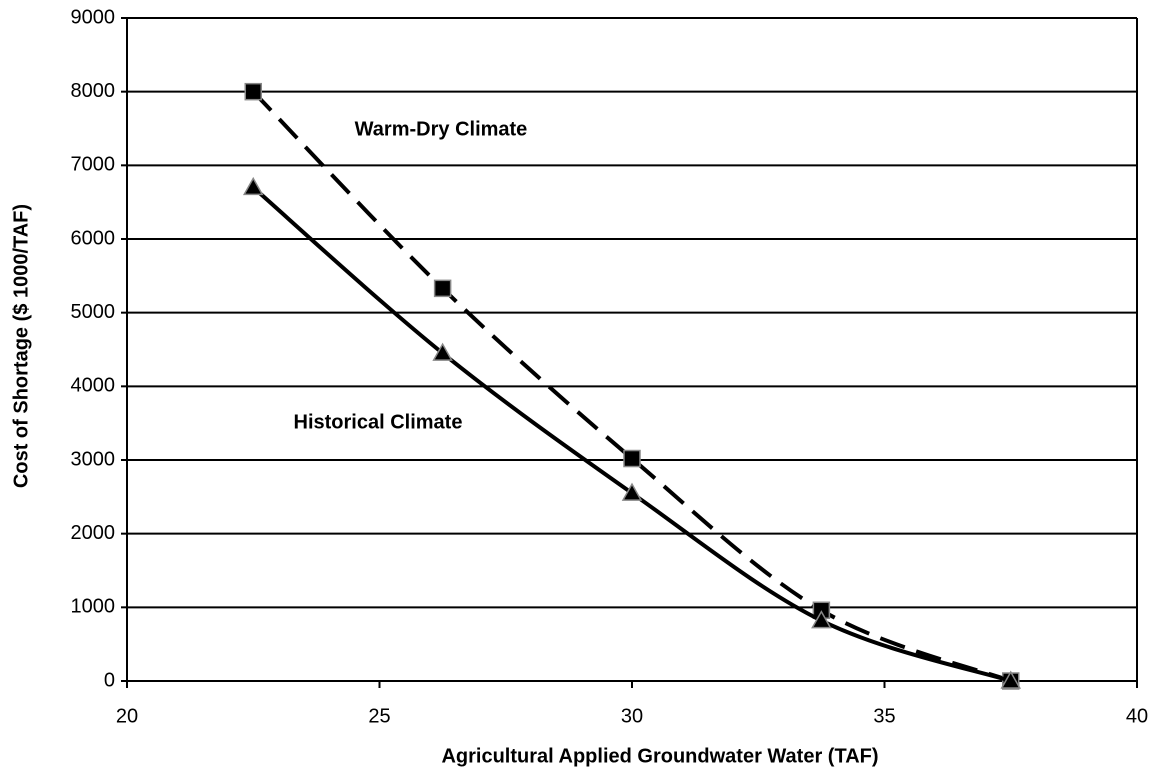  Describe the element at coordinates (93, 386) in the screenshot. I see `y-tick-label: 4000` at that location.